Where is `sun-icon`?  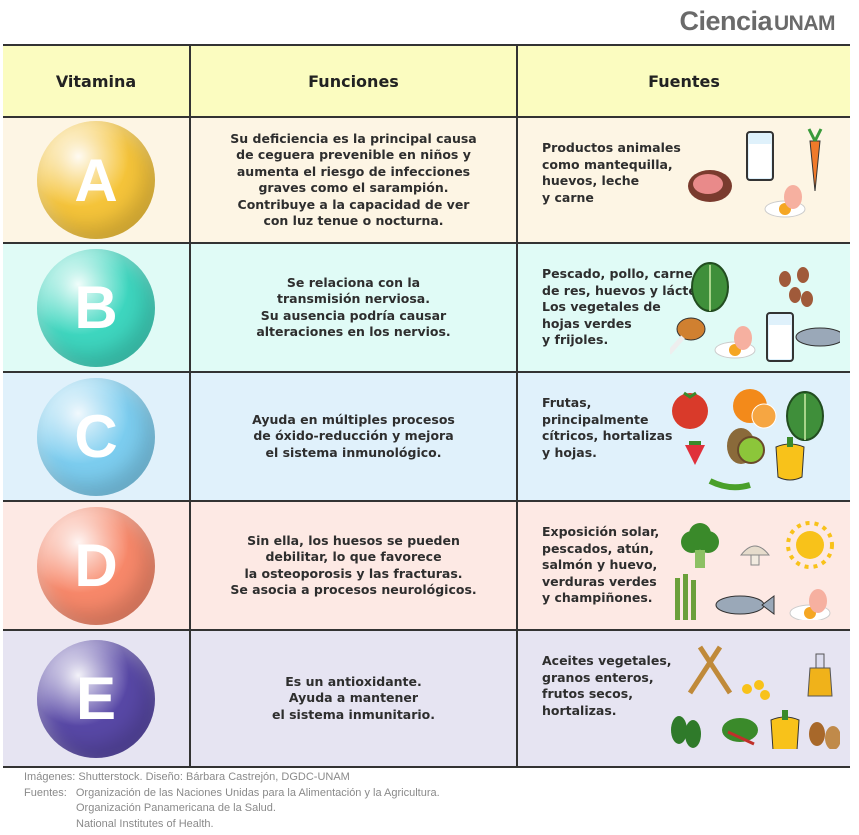 sun-icon is located at coordinates (810, 545).